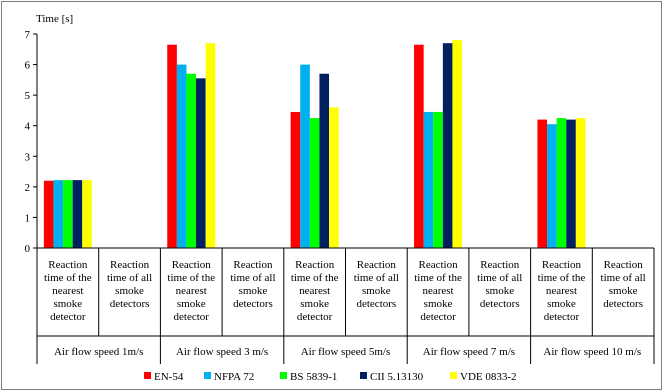  I want to click on legend-label: EN-54, so click(169, 377).